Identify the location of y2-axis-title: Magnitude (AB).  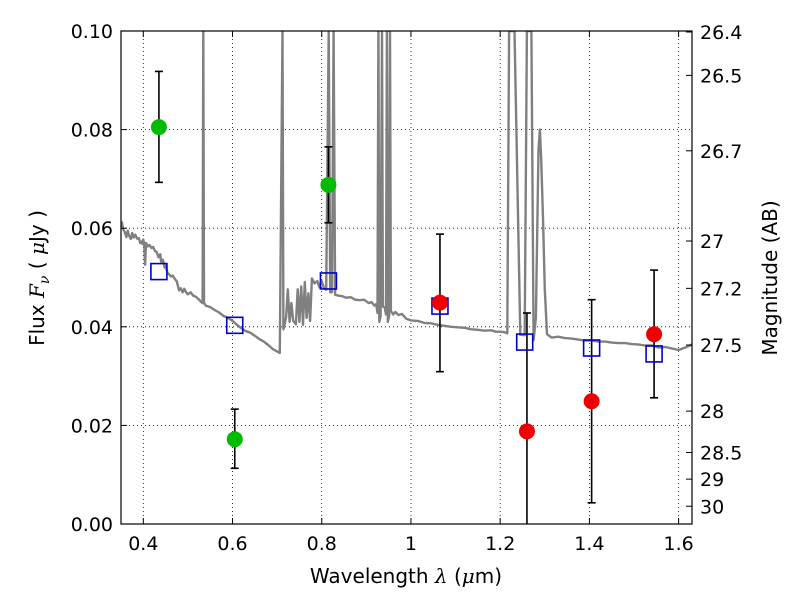
(770, 277).